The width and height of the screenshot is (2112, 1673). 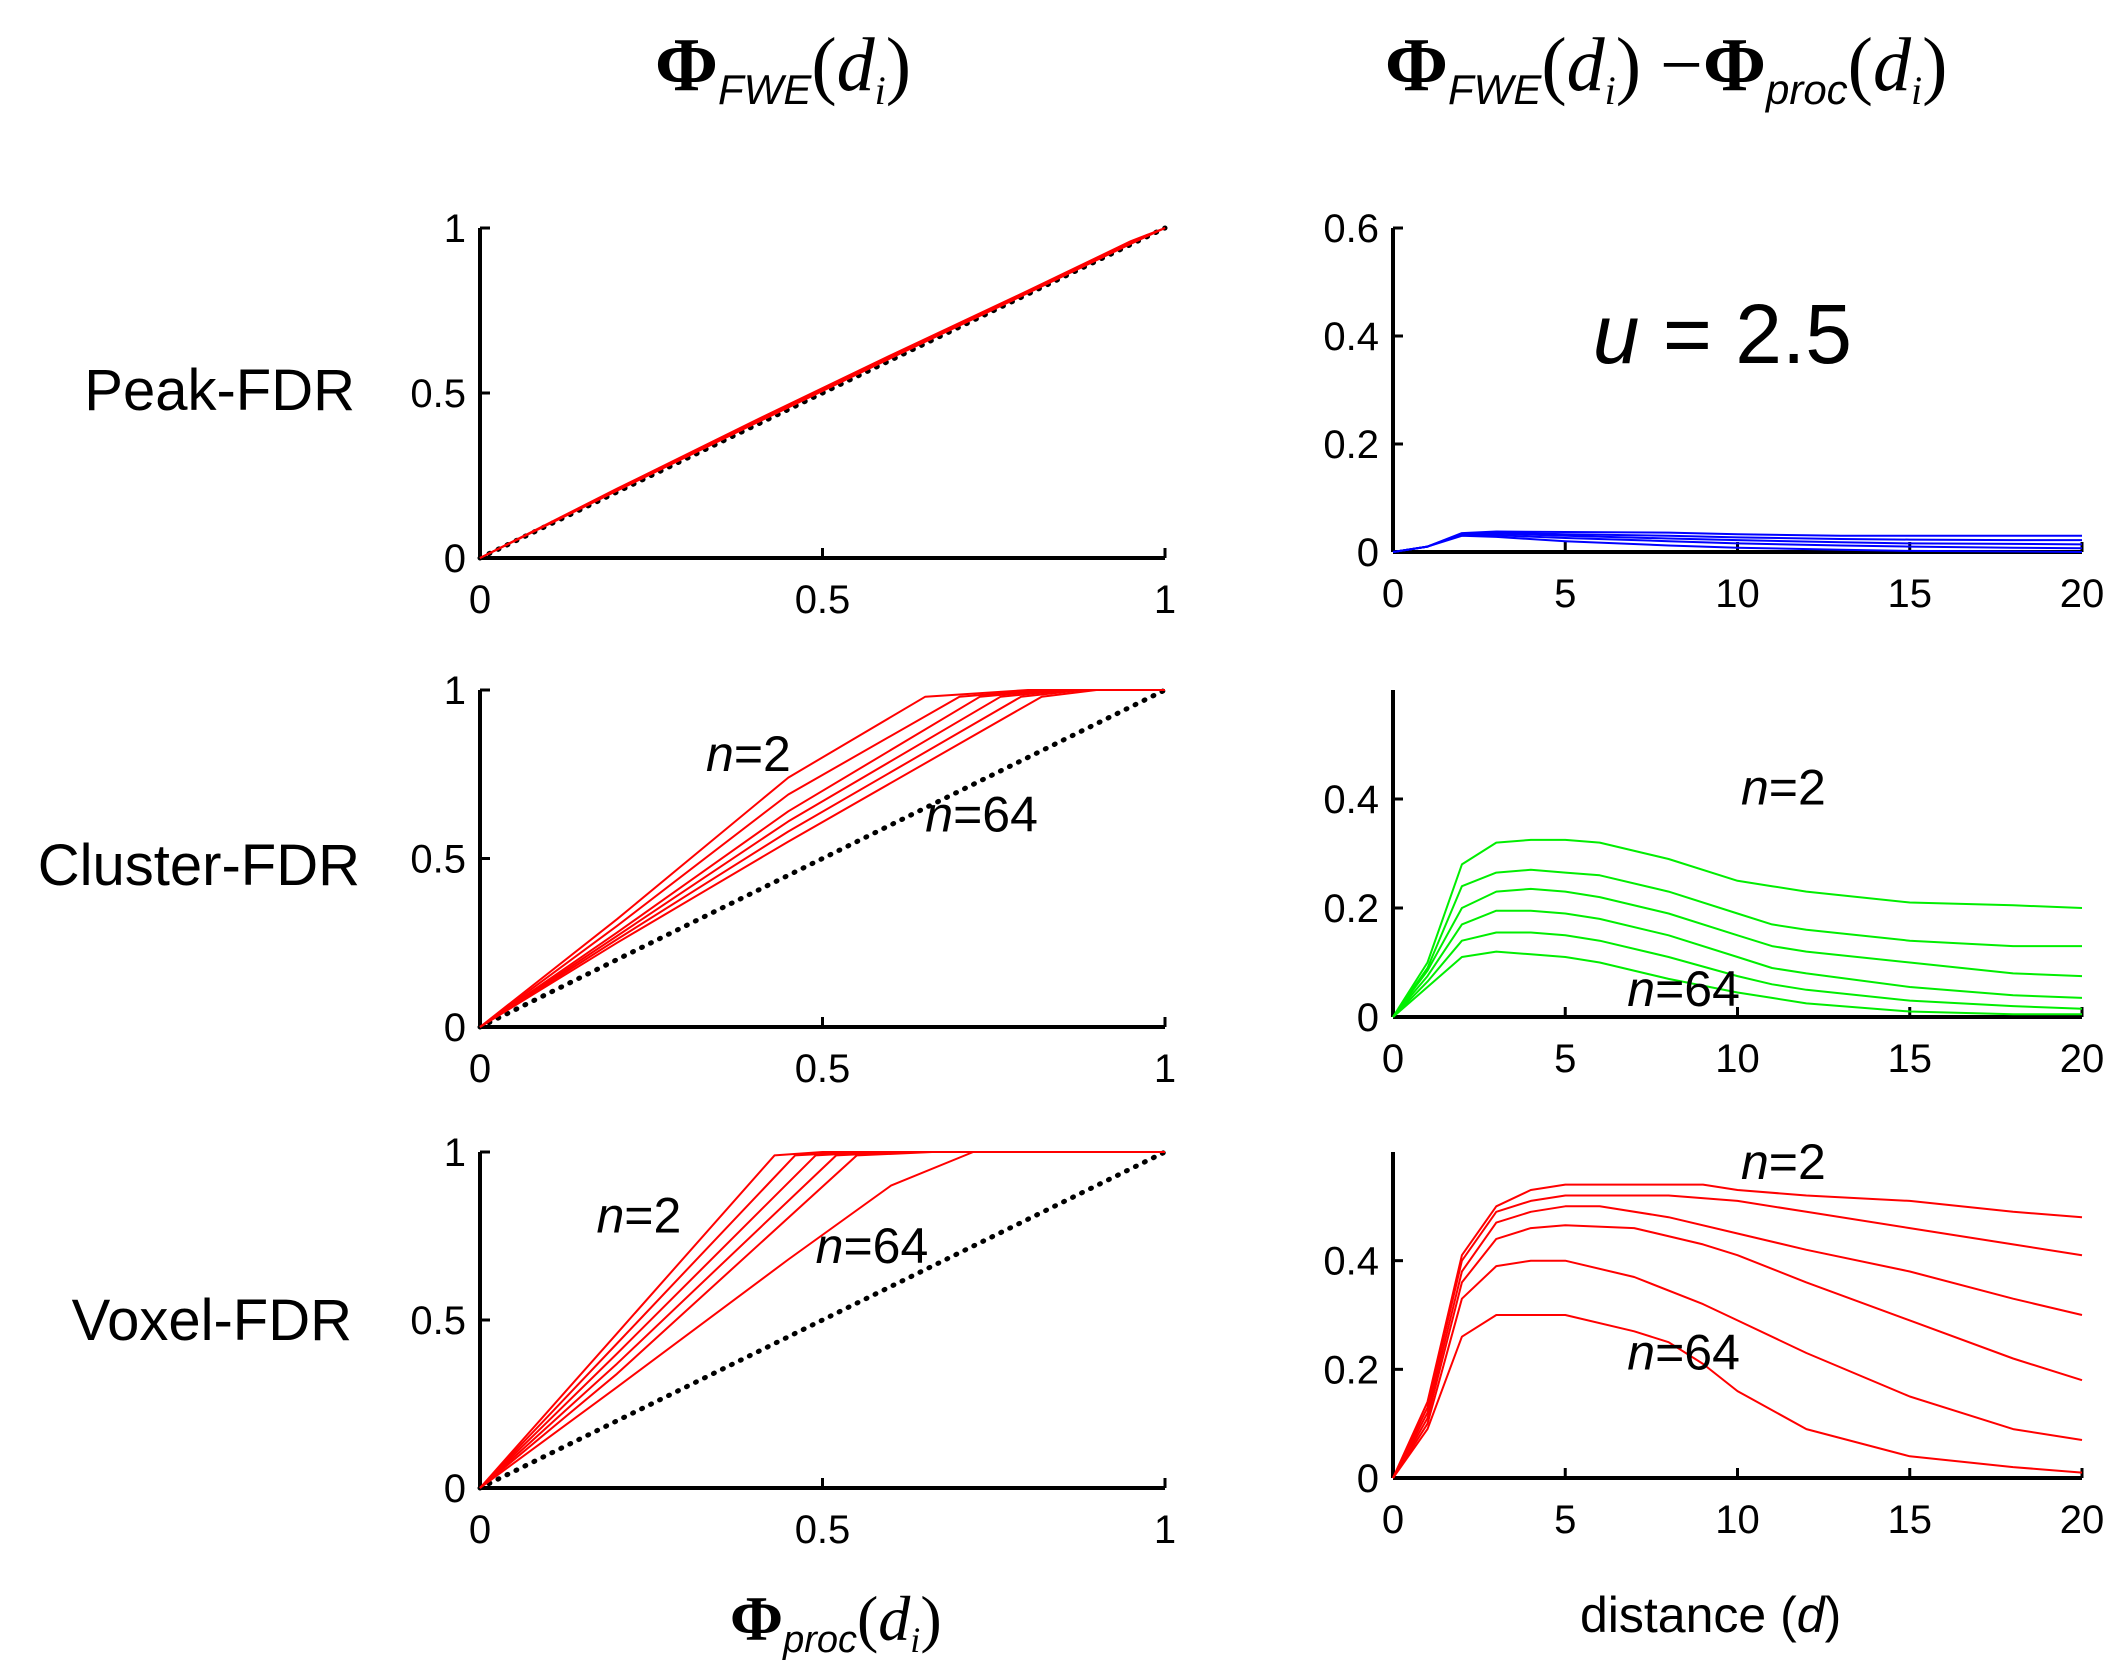 I want to click on peak-right-y-tick-label: 0, so click(x=1368, y=553).